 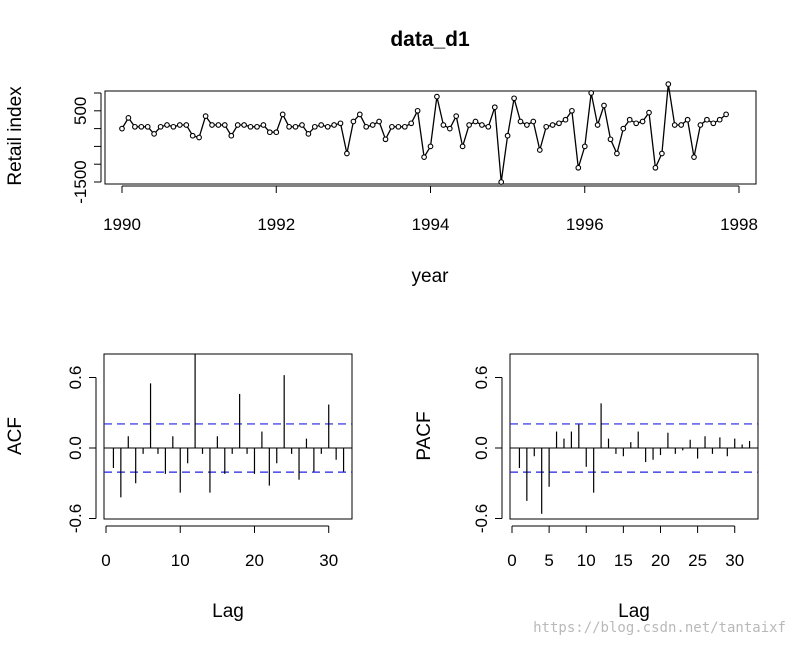 I want to click on x-tick-label: 1996, so click(x=585, y=224).